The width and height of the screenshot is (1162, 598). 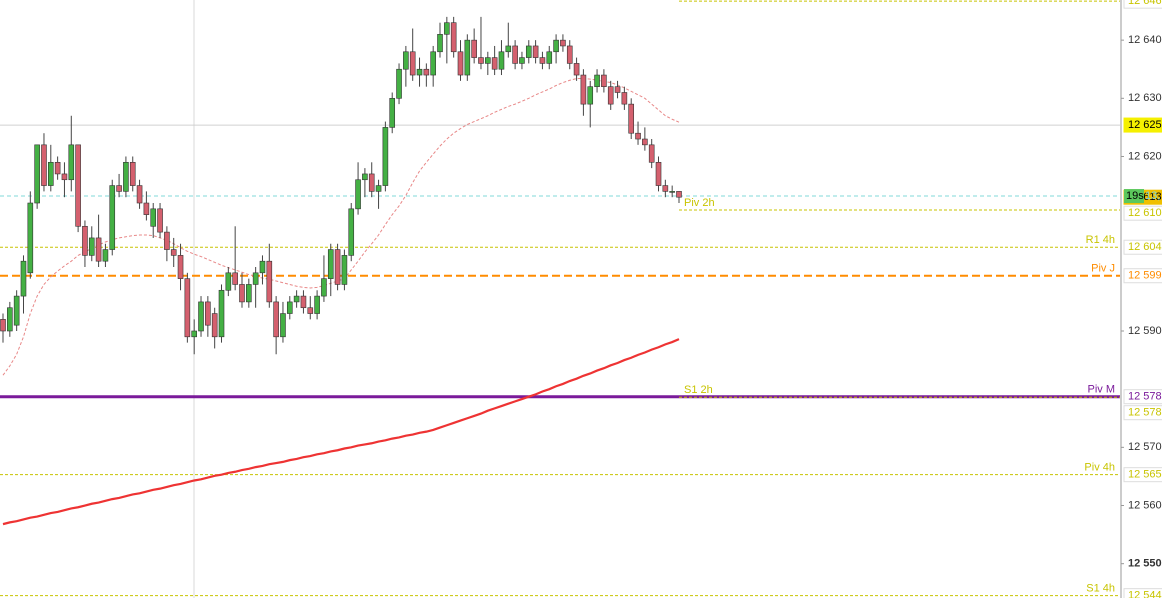 I want to click on countdown-label: 13,, so click(x=1152, y=196).